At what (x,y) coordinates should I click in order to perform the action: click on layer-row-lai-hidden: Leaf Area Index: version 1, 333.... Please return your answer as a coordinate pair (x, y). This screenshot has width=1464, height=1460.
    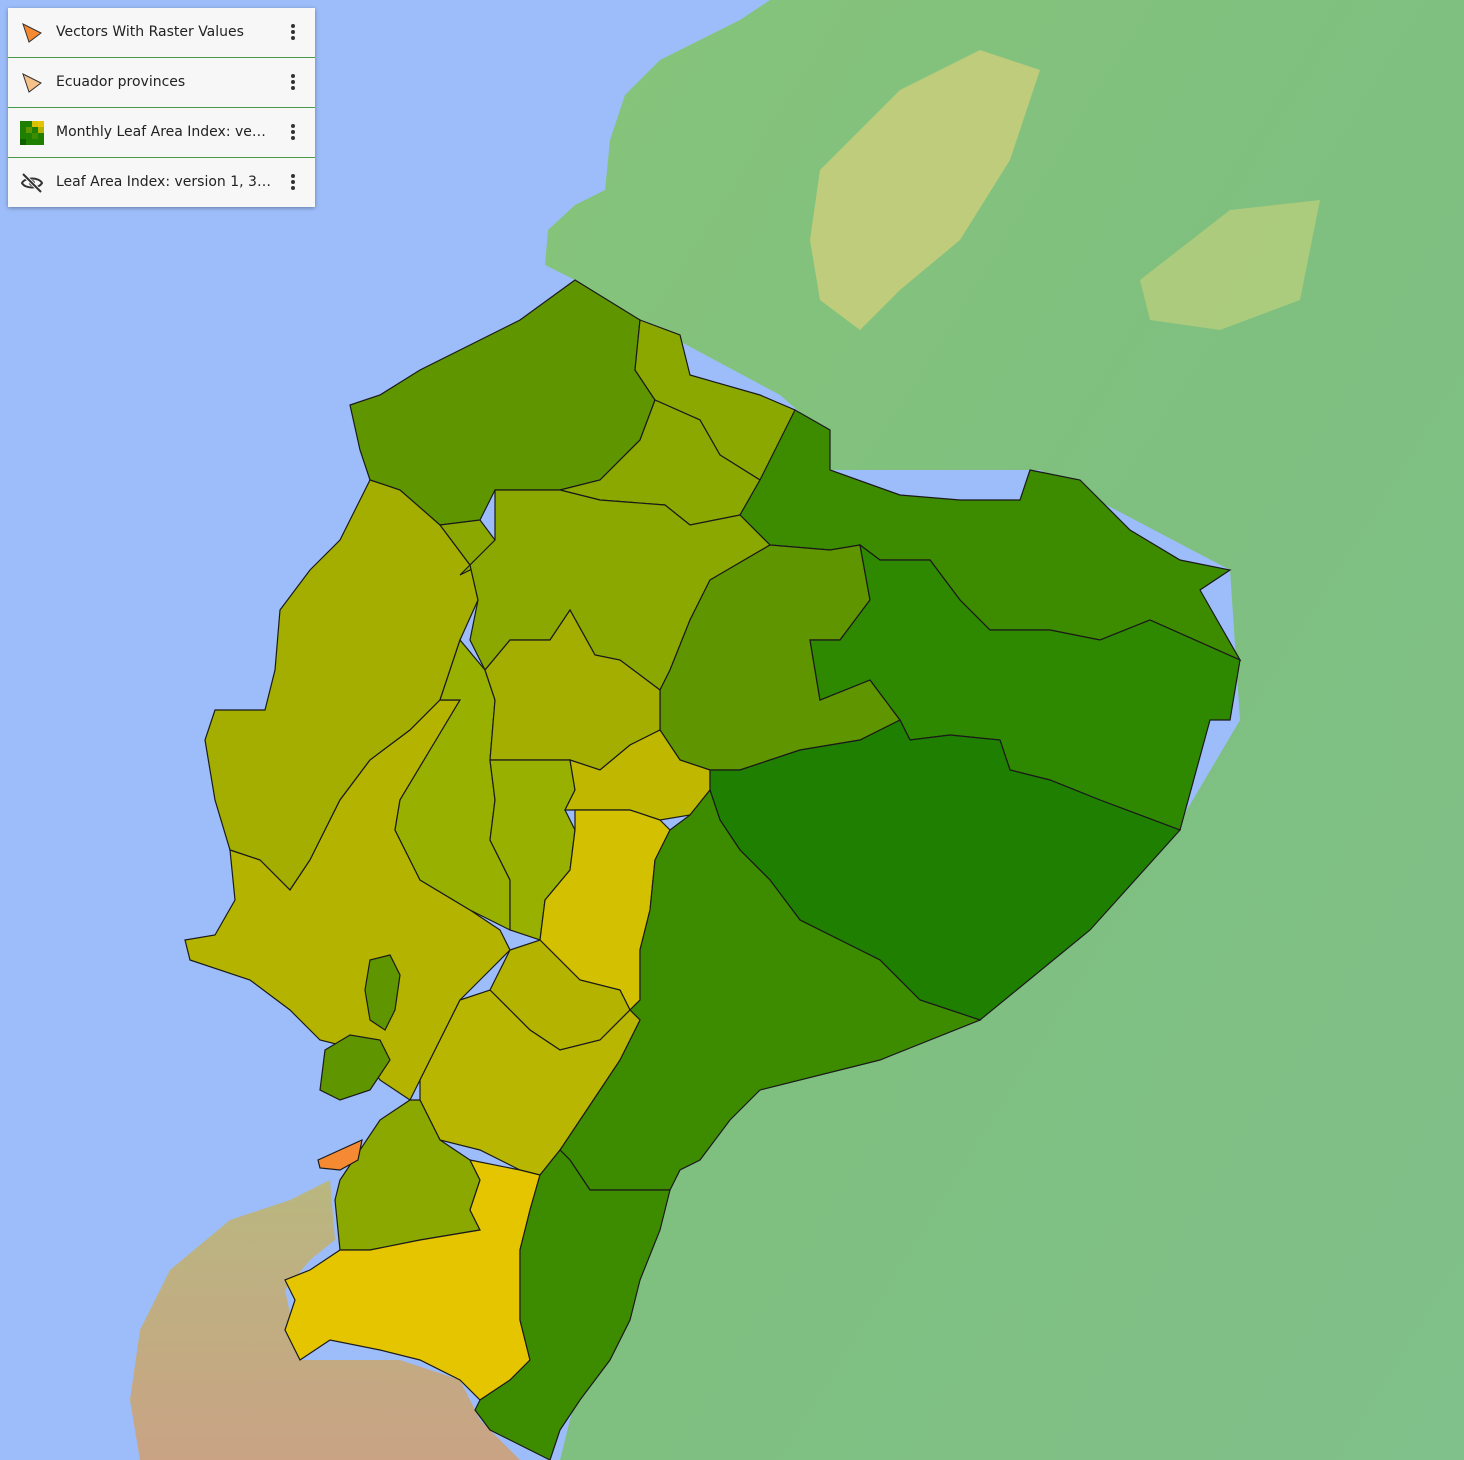
    Looking at the image, I should click on (161, 182).